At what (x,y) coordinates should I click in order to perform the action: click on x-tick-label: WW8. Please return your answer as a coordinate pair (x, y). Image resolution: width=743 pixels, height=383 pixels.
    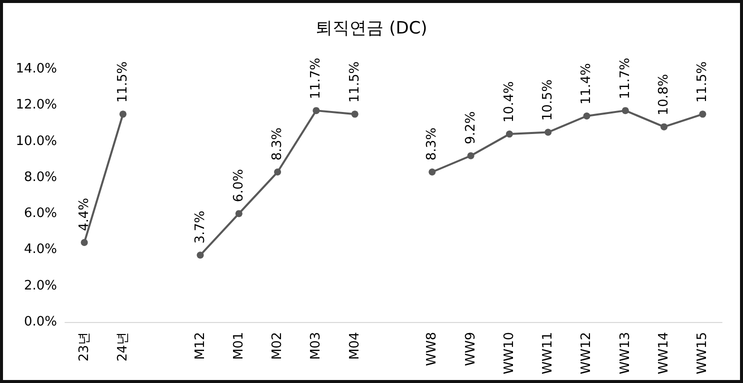
    Looking at the image, I should click on (432, 349).